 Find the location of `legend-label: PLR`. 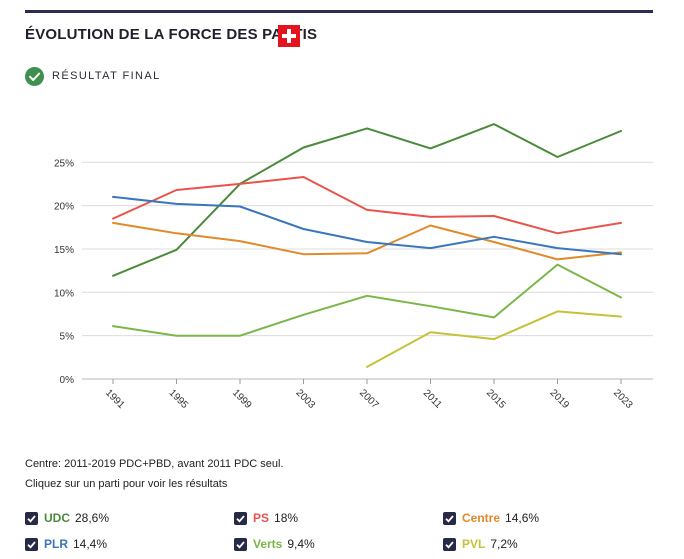

legend-label: PLR is located at coordinates (56, 544).